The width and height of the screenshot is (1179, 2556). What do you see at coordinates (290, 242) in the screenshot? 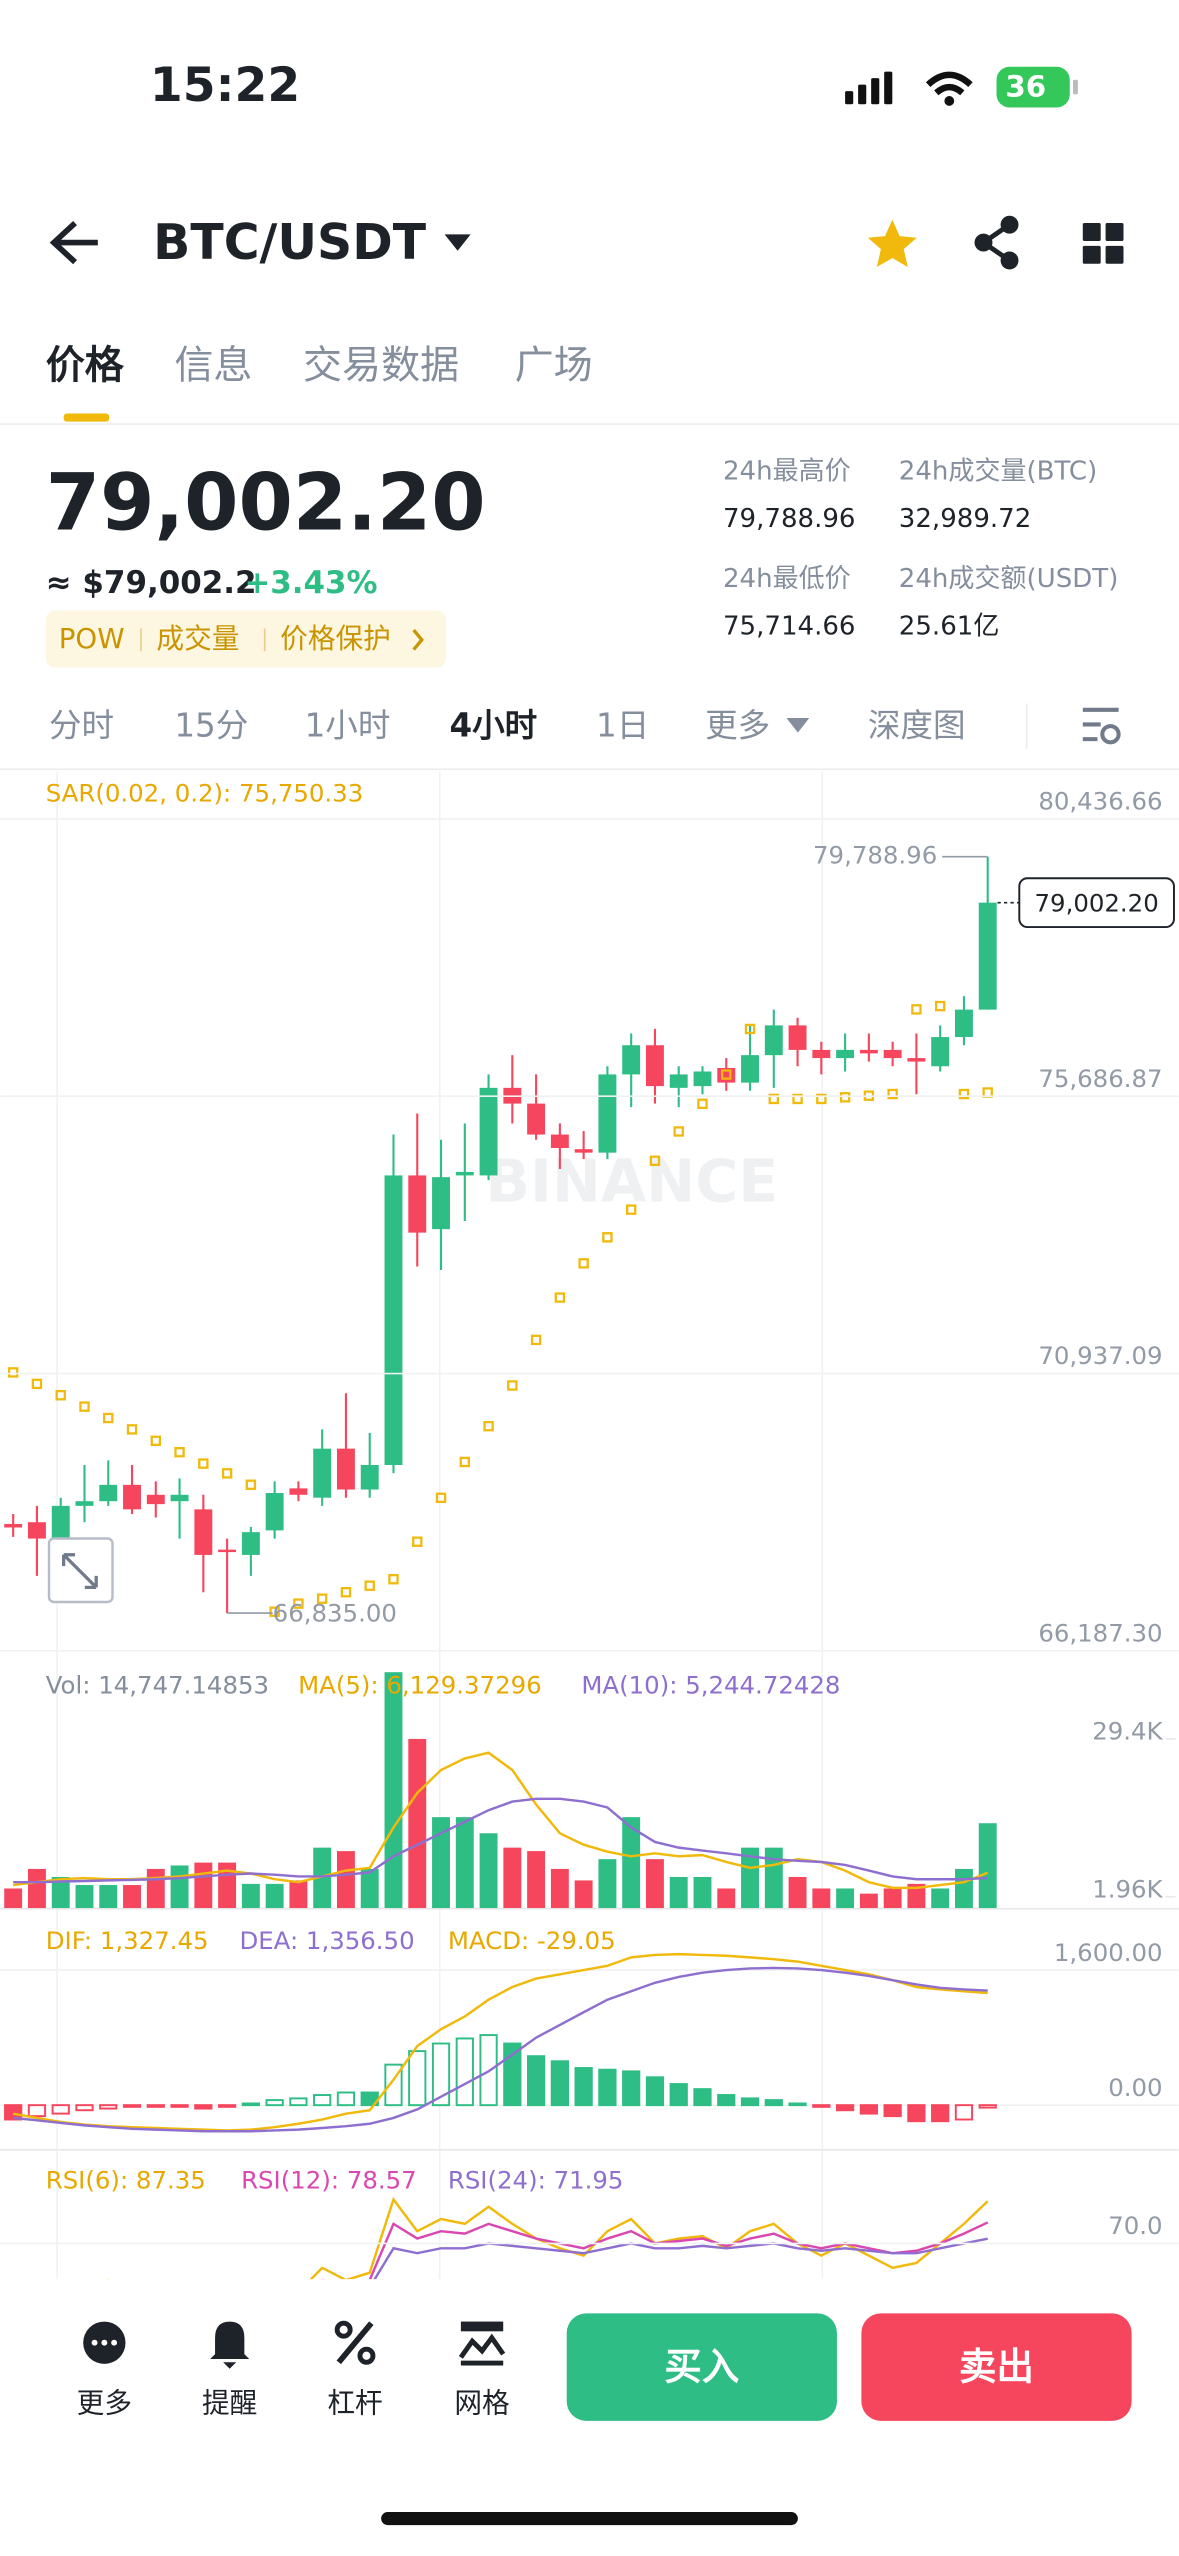
I see `pair-title: BTC/USDT` at bounding box center [290, 242].